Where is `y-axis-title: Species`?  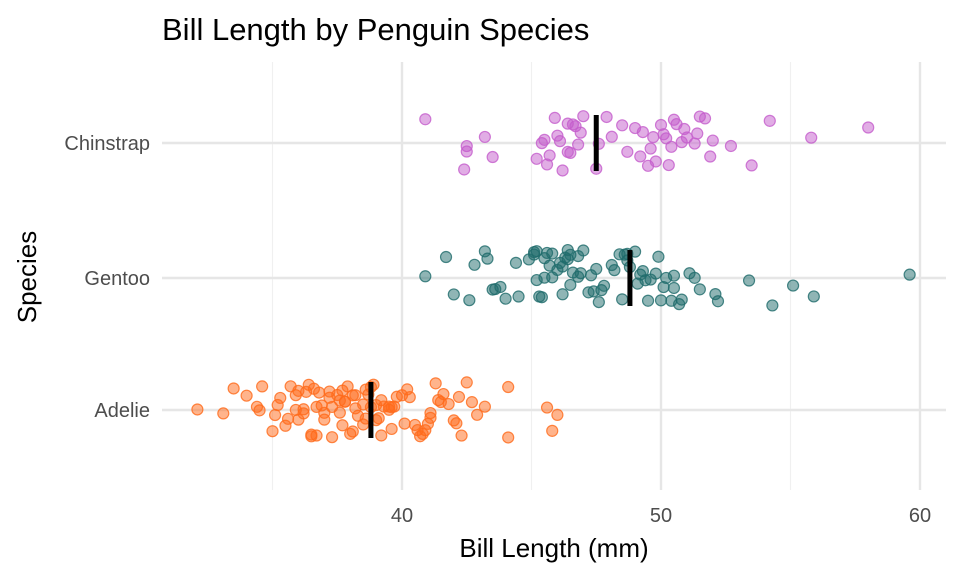
y-axis-title: Species is located at coordinates (27, 277).